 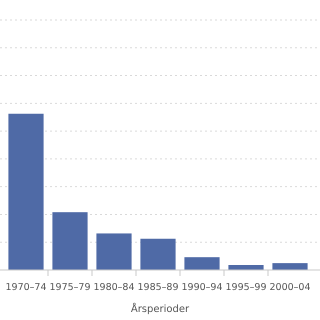 I want to click on x-tick-label: 1990–94, so click(x=202, y=287).